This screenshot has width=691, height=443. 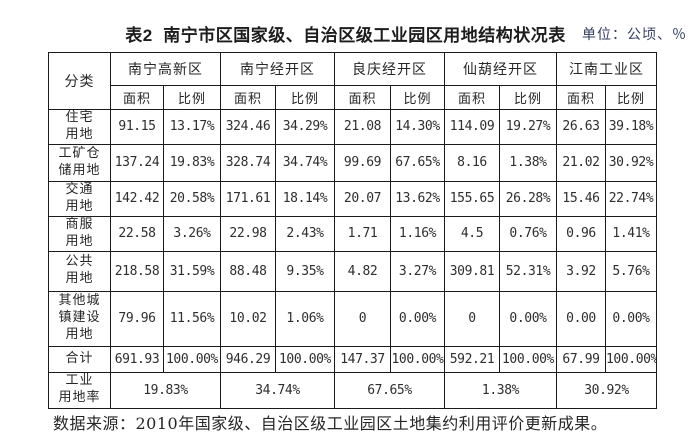 I want to click on ratio-cell: 22.74%, so click(x=631, y=198).